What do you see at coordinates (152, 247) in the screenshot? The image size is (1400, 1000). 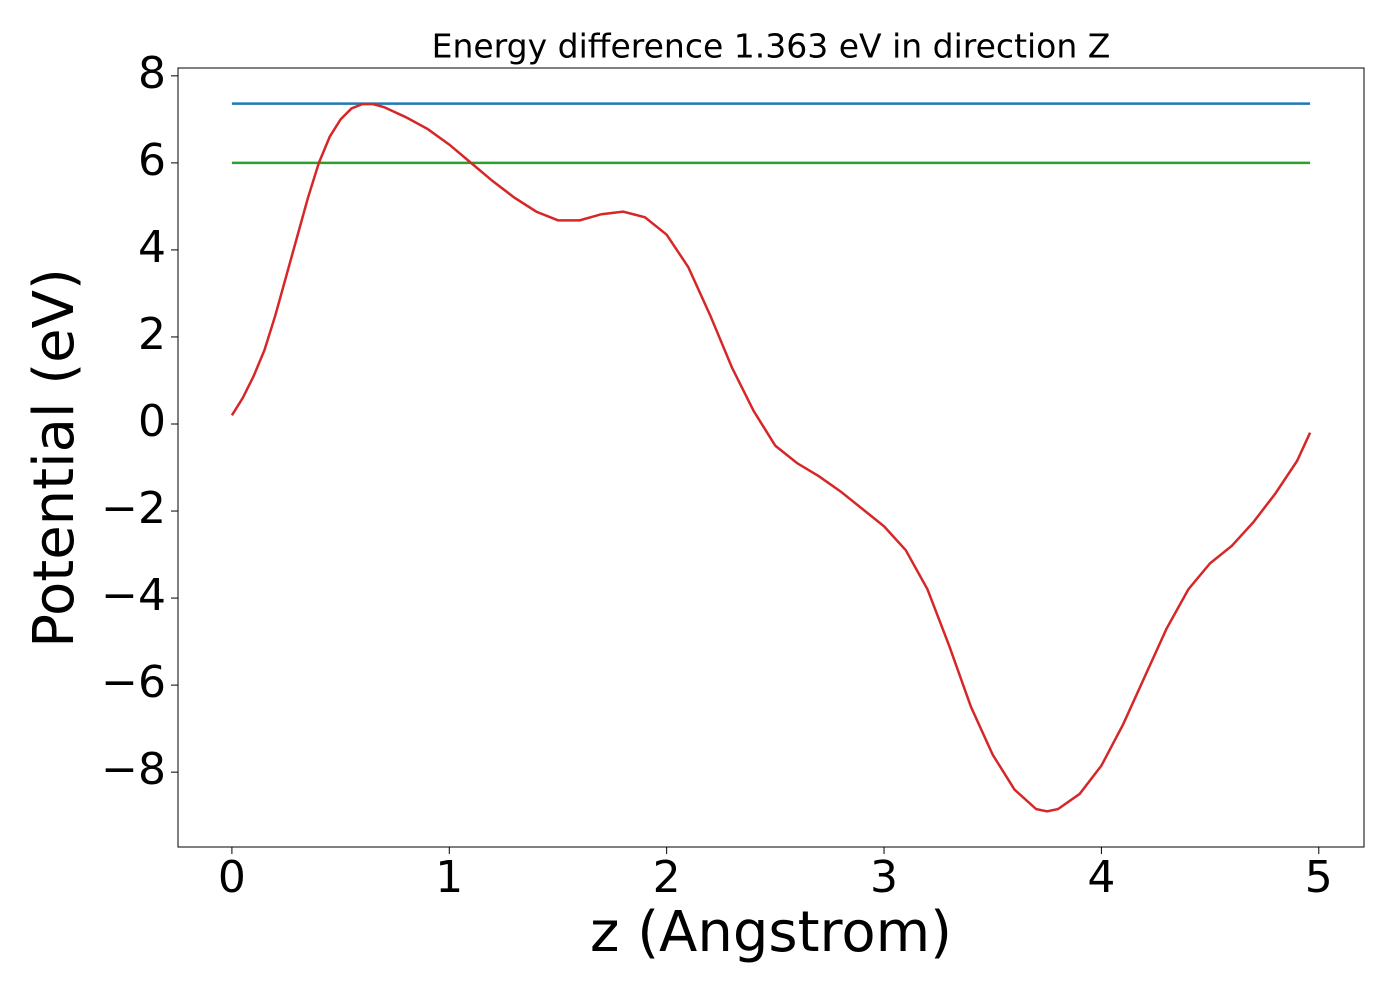 I see `y-tick-label: 4` at bounding box center [152, 247].